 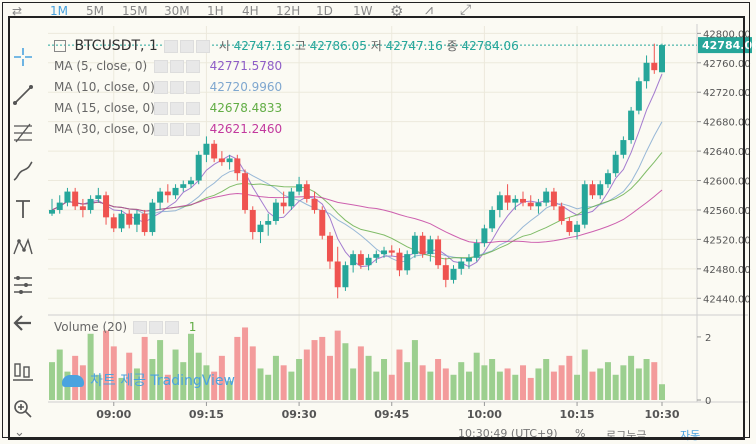 I want to click on ma30-settings-button, so click(x=176, y=129).